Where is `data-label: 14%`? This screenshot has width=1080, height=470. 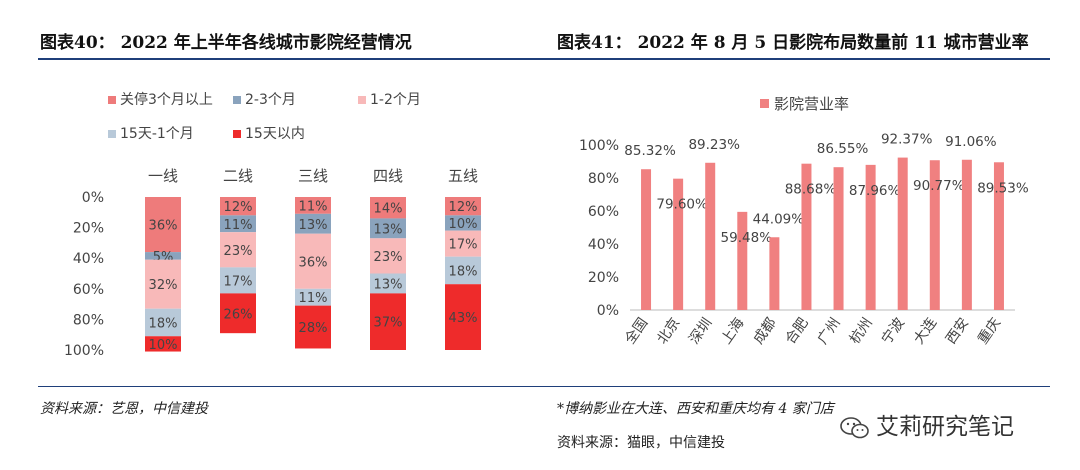 data-label: 14% is located at coordinates (388, 209).